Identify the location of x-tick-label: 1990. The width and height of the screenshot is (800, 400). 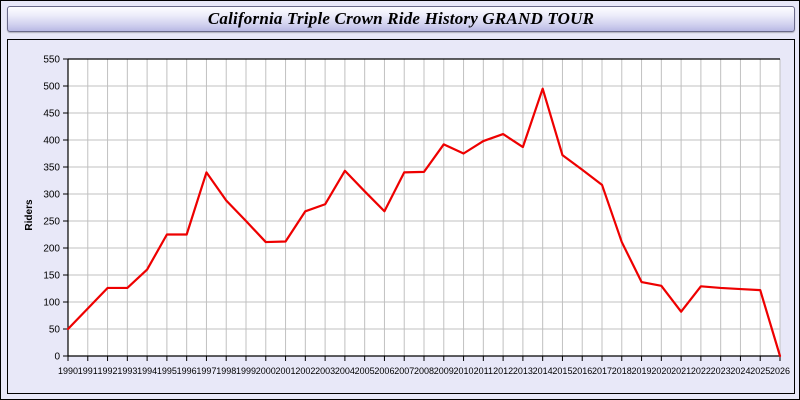
(68, 371).